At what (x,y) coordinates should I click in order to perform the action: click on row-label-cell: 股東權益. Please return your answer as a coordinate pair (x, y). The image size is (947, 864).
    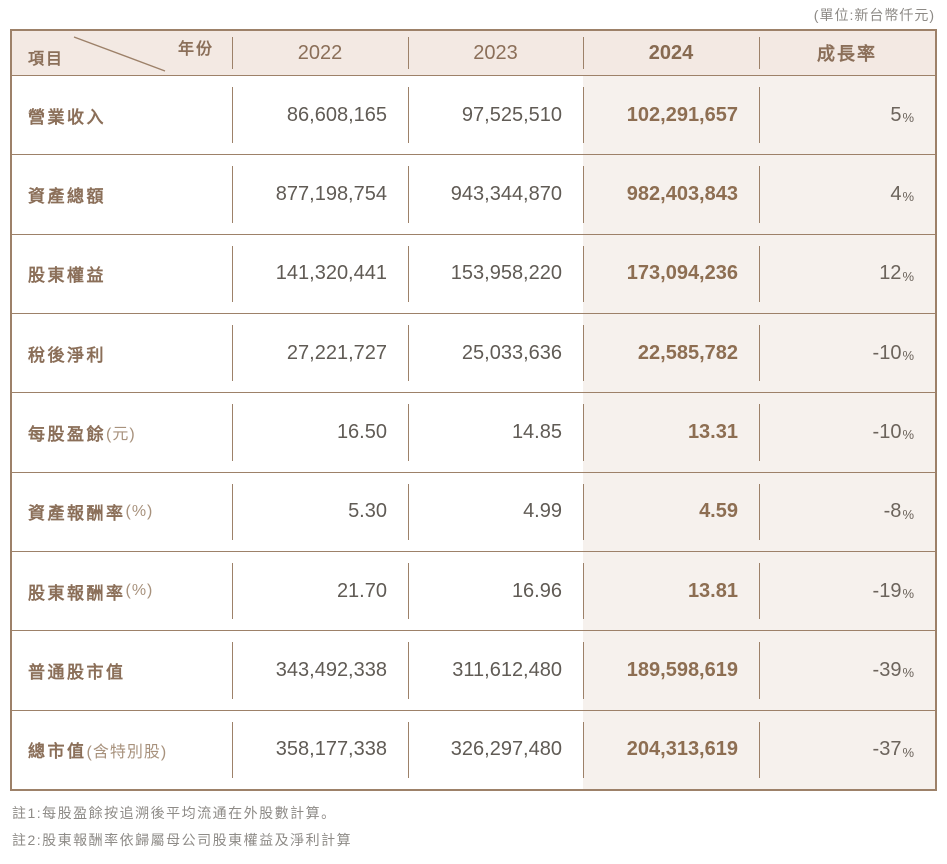
    Looking at the image, I should click on (122, 274).